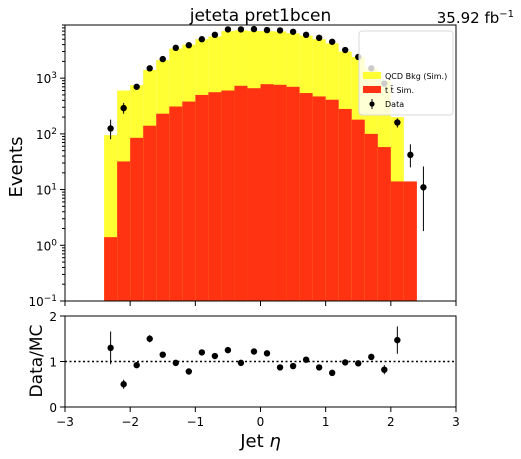 The width and height of the screenshot is (521, 459). I want to click on ratio-y-tick-label: 0, so click(53, 408).